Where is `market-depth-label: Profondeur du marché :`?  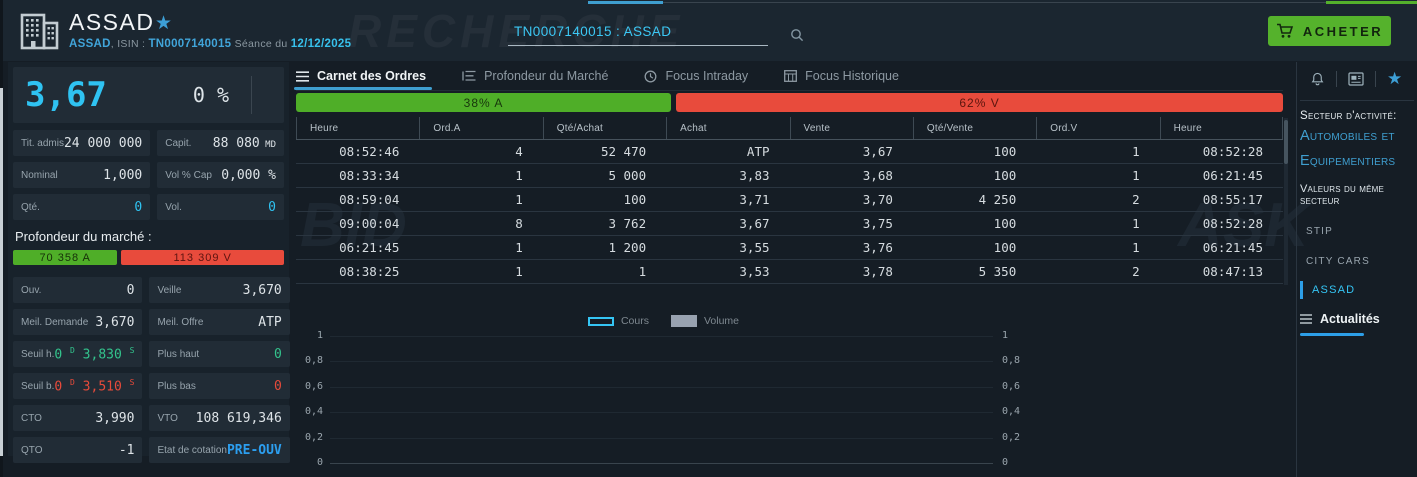 market-depth-label: Profondeur du marché : is located at coordinates (83, 236).